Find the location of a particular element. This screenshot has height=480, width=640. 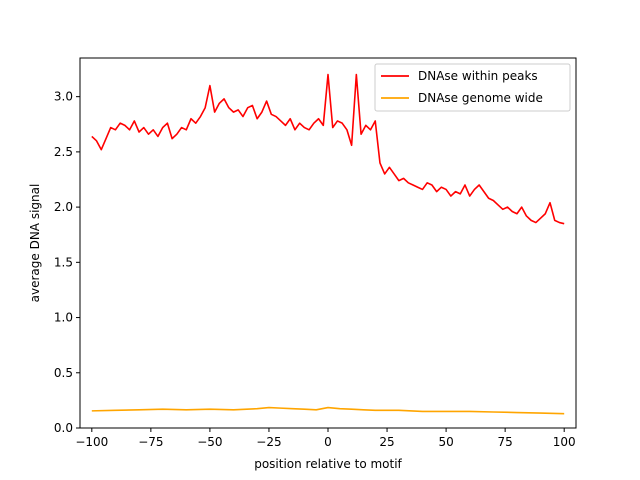

legend-label-dnase-within-peaks: DNAse within peaks is located at coordinates (478, 76).